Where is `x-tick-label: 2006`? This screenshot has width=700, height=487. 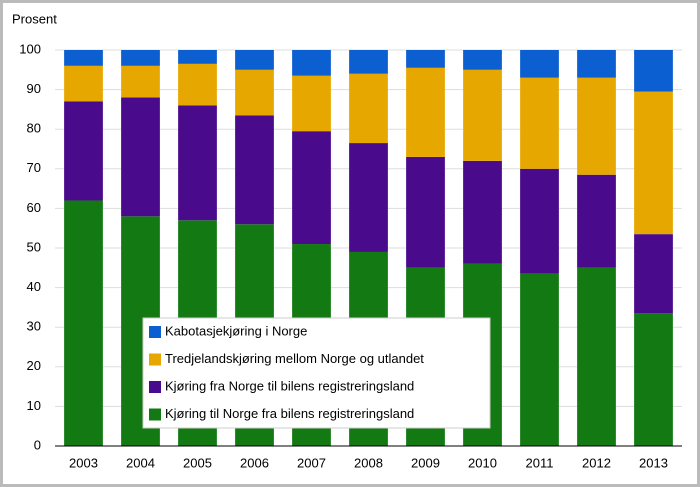 x-tick-label: 2006 is located at coordinates (254, 462).